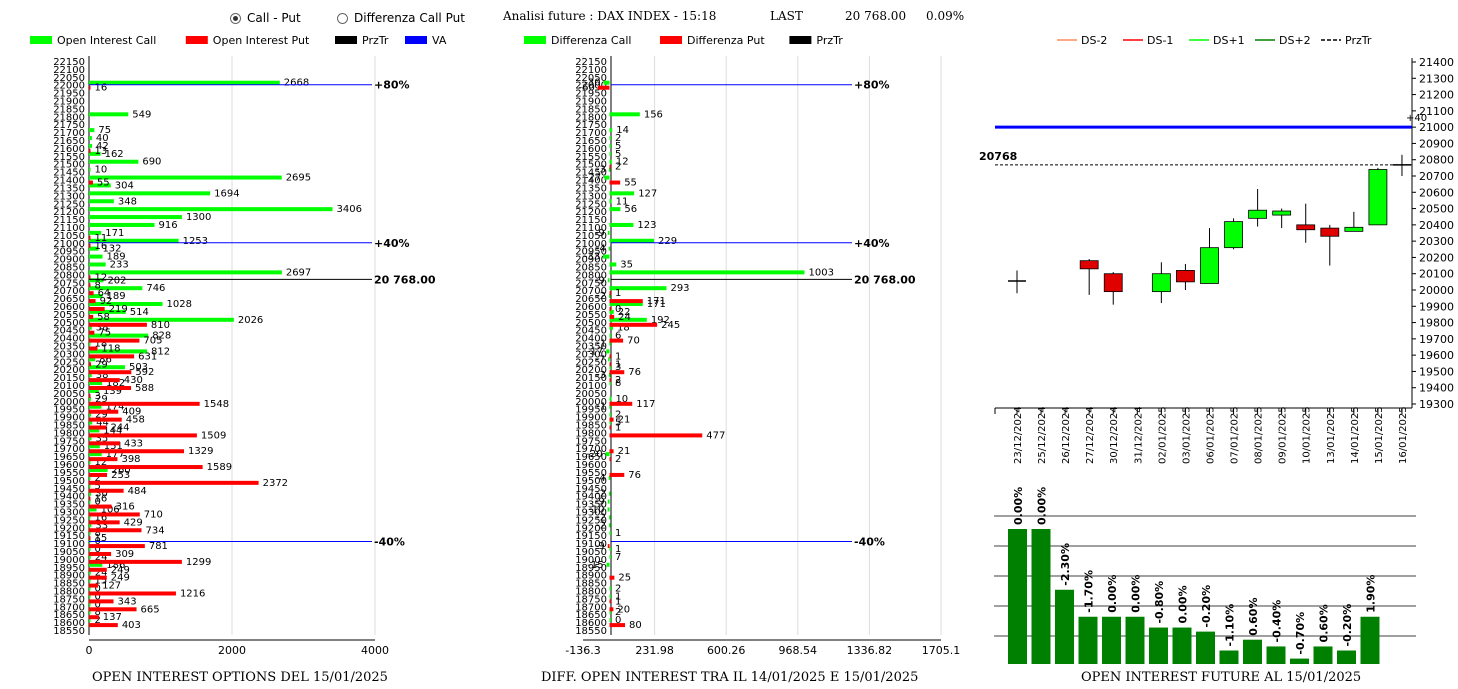  What do you see at coordinates (69, 552) in the screenshot?
I see `options-strike-label: 19050` at bounding box center [69, 552].